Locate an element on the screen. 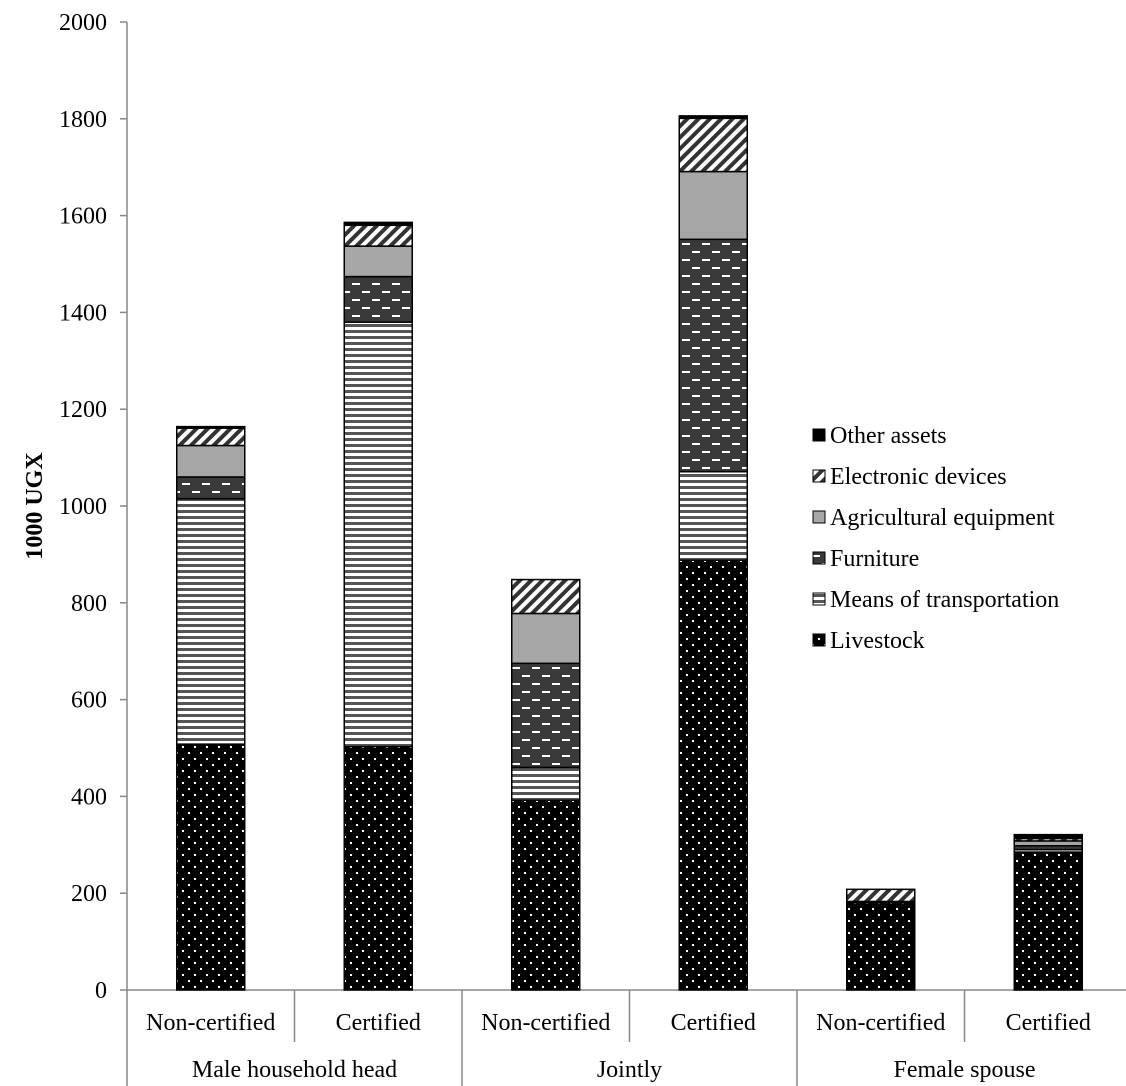  legend-label: Agricultural equipment is located at coordinates (942, 518).